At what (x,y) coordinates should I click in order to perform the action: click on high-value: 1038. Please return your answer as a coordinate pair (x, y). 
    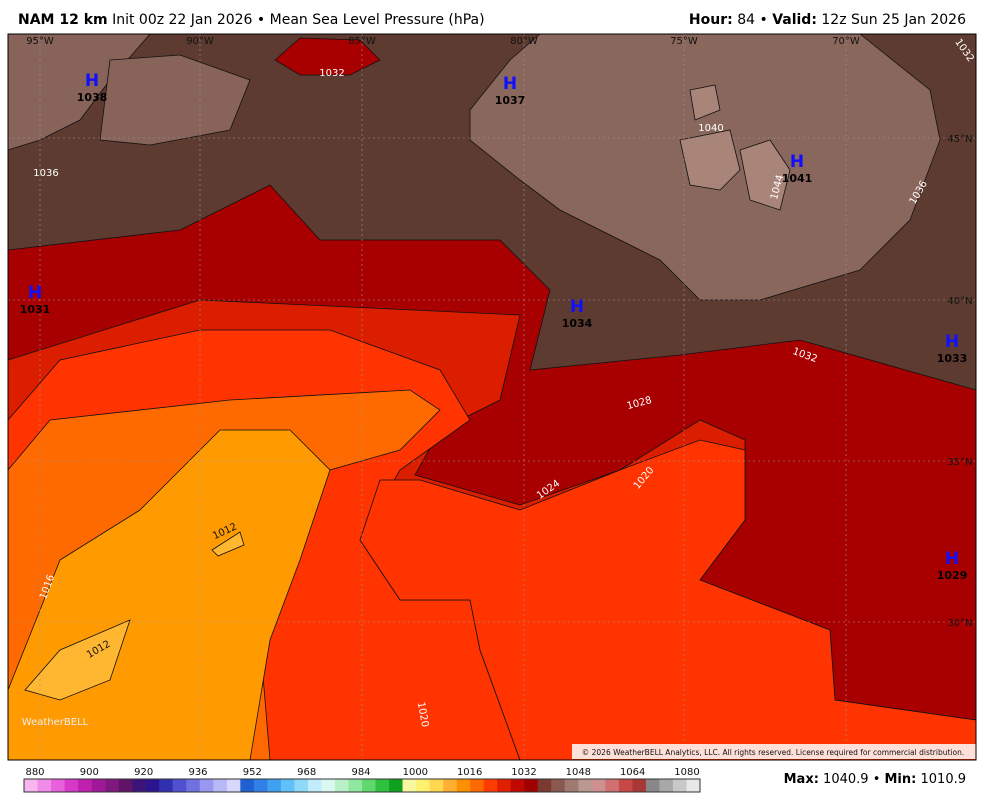
    Looking at the image, I should click on (92, 97).